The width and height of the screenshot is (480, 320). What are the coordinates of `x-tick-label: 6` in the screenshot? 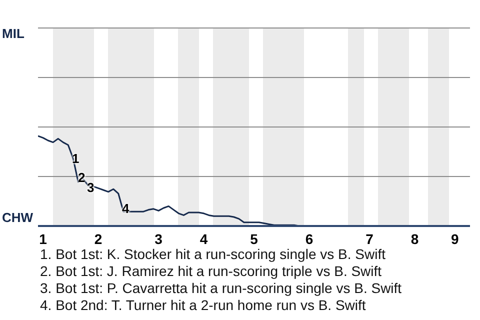 It's located at (309, 238).